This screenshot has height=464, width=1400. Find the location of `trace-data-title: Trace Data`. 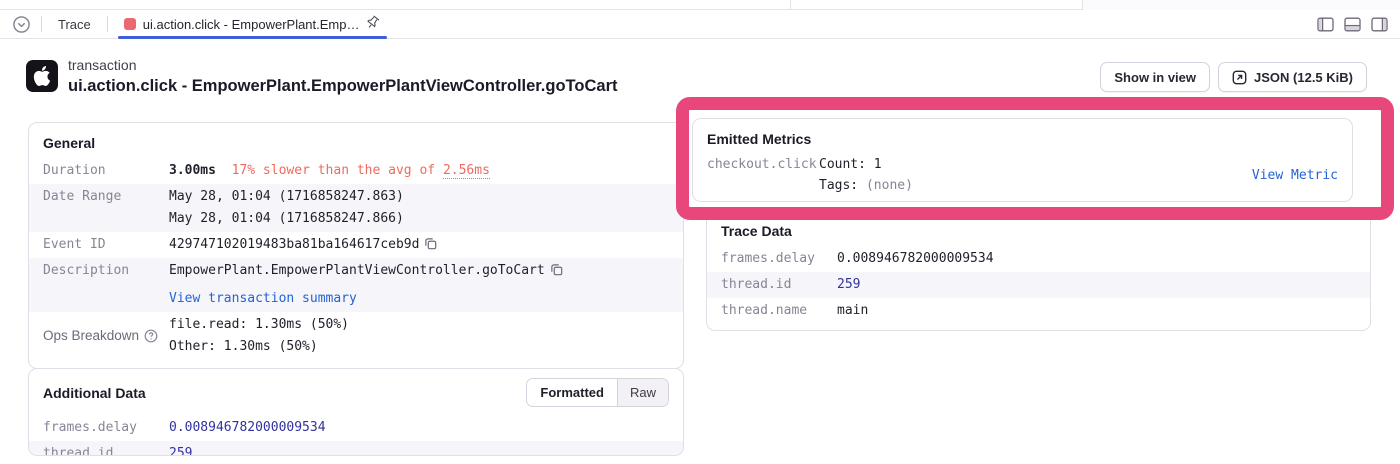

trace-data-title: Trace Data is located at coordinates (756, 231).